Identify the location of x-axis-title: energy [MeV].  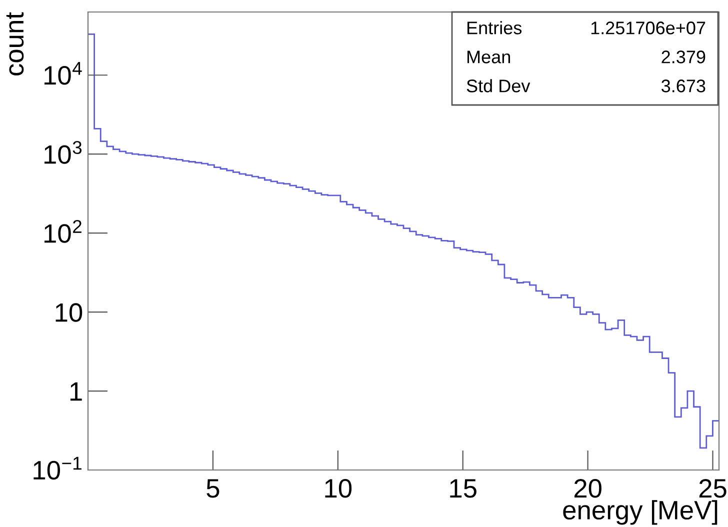
(640, 512).